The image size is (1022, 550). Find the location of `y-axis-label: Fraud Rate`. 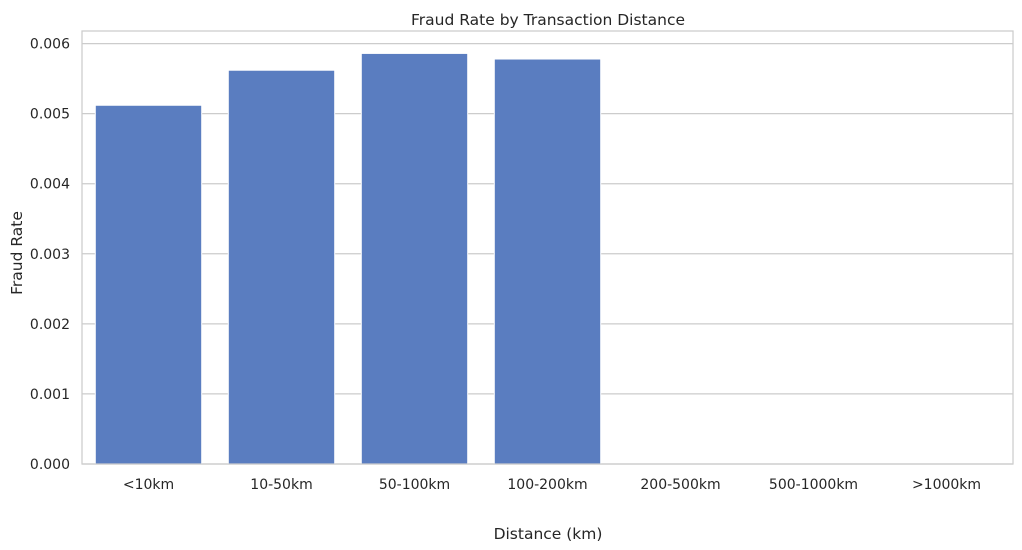

y-axis-label: Fraud Rate is located at coordinates (17, 253).